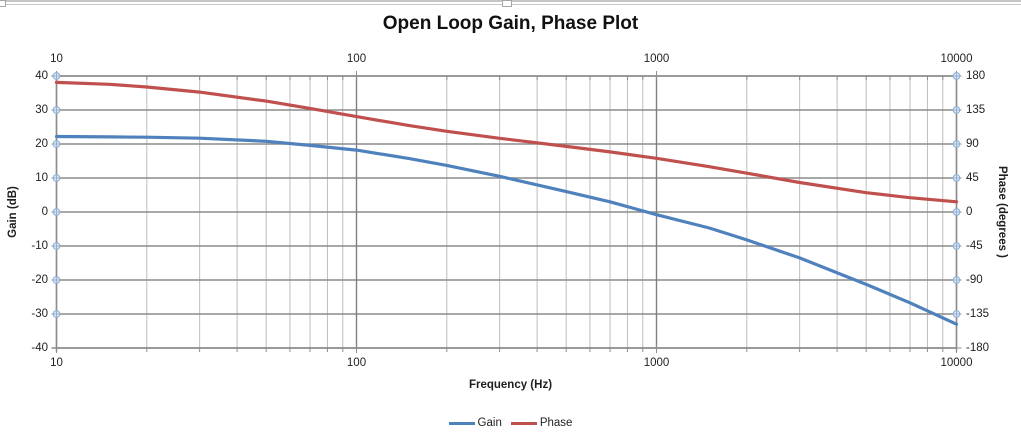  What do you see at coordinates (39, 348) in the screenshot?
I see `y-left-tick-label: -40` at bounding box center [39, 348].